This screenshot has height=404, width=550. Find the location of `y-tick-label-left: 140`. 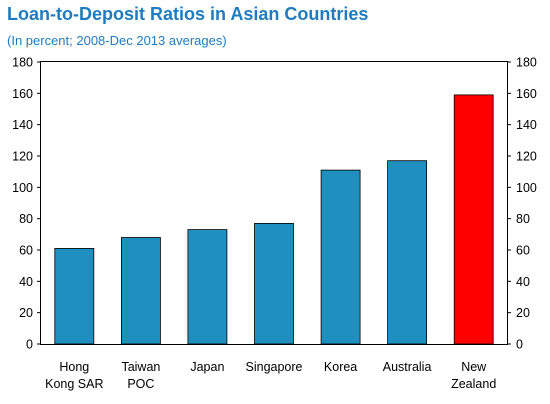

y-tick-label-left: 140 is located at coordinates (22, 125).